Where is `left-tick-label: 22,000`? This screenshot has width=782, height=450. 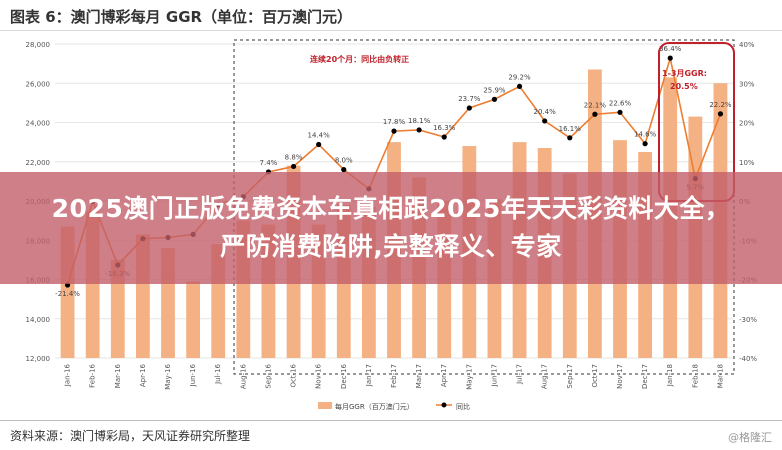
left-tick-label: 22,000 is located at coordinates (38, 163).